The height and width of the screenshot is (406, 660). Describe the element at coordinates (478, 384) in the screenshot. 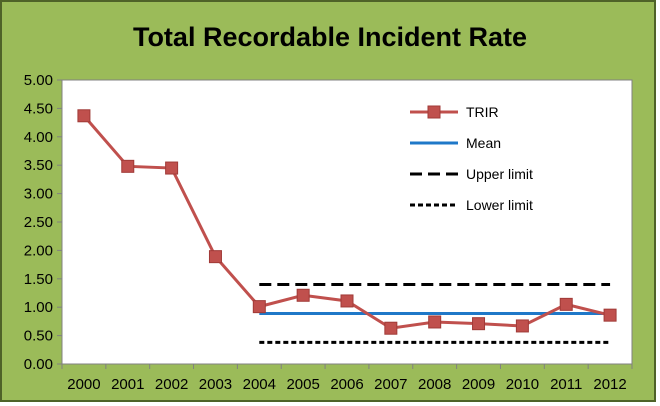

I see `x-tick-label: 2009` at that location.